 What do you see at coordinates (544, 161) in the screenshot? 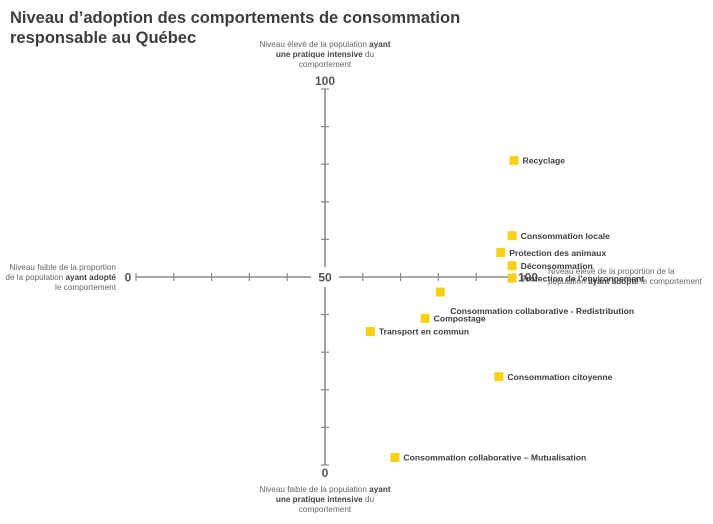
I see `data-point-label: Recyclage` at bounding box center [544, 161].